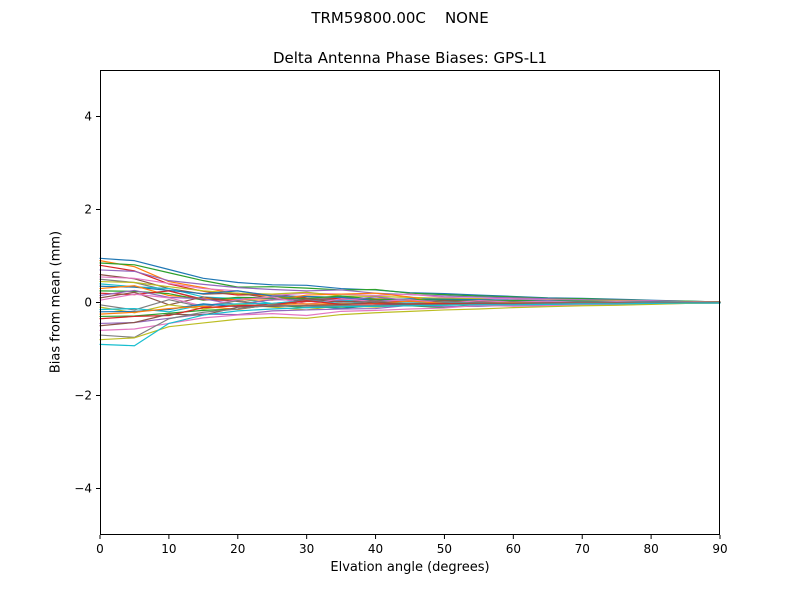 The width and height of the screenshot is (800, 600). Describe the element at coordinates (56, 302) in the screenshot. I see `y-axis-label: Bias from mean (mm)` at that location.